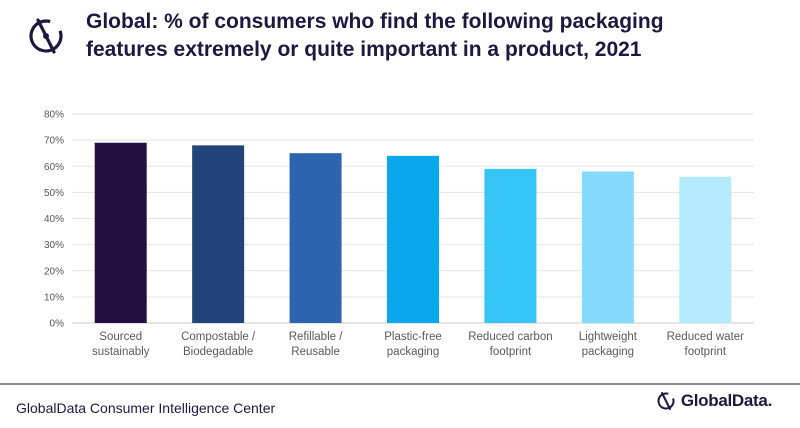 The width and height of the screenshot is (800, 428). Describe the element at coordinates (608, 337) in the screenshot. I see `x-category-label: Lightweight` at that location.